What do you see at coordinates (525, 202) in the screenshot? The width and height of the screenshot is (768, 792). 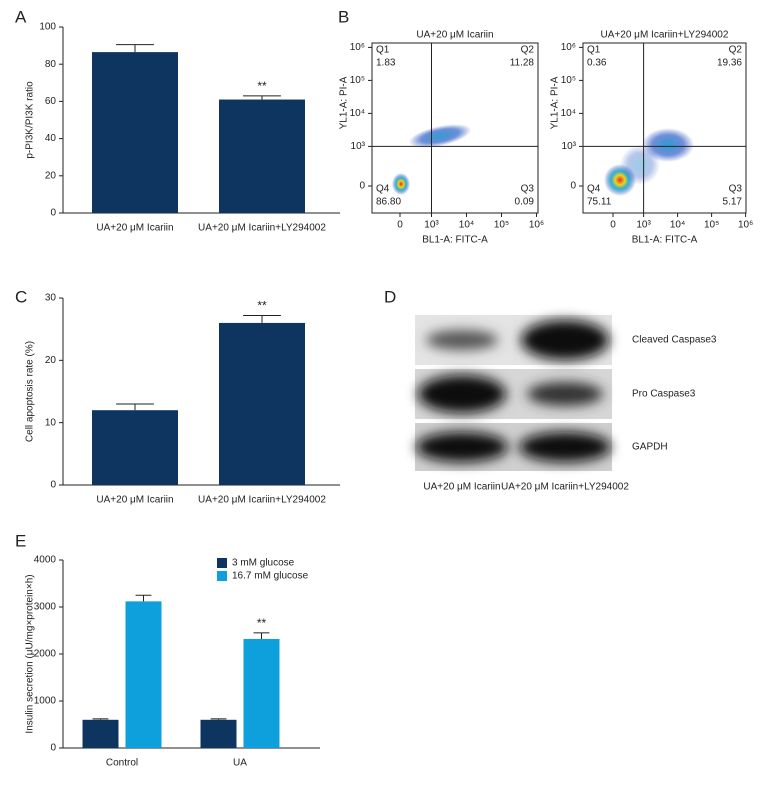 I see `quadrant-percent: 0.09` at bounding box center [525, 202].